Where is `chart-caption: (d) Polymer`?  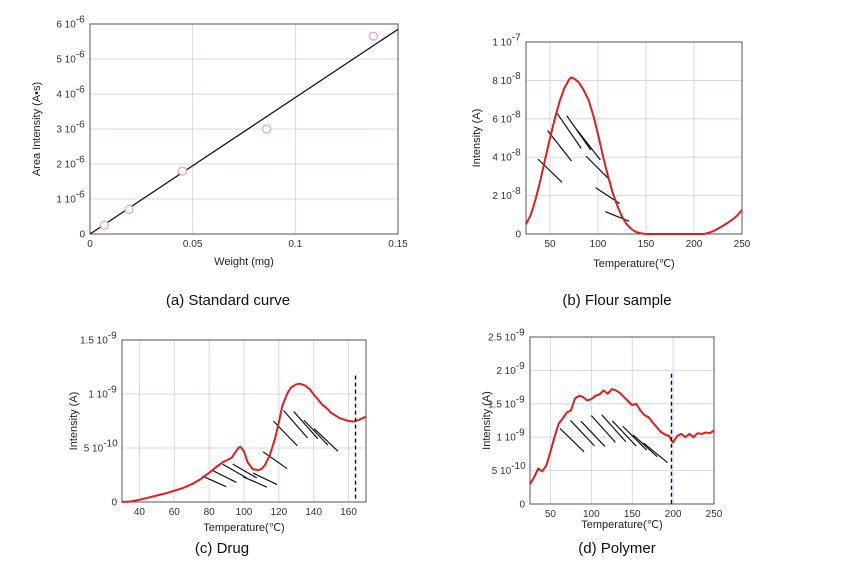 chart-caption: (d) Polymer is located at coordinates (617, 548).